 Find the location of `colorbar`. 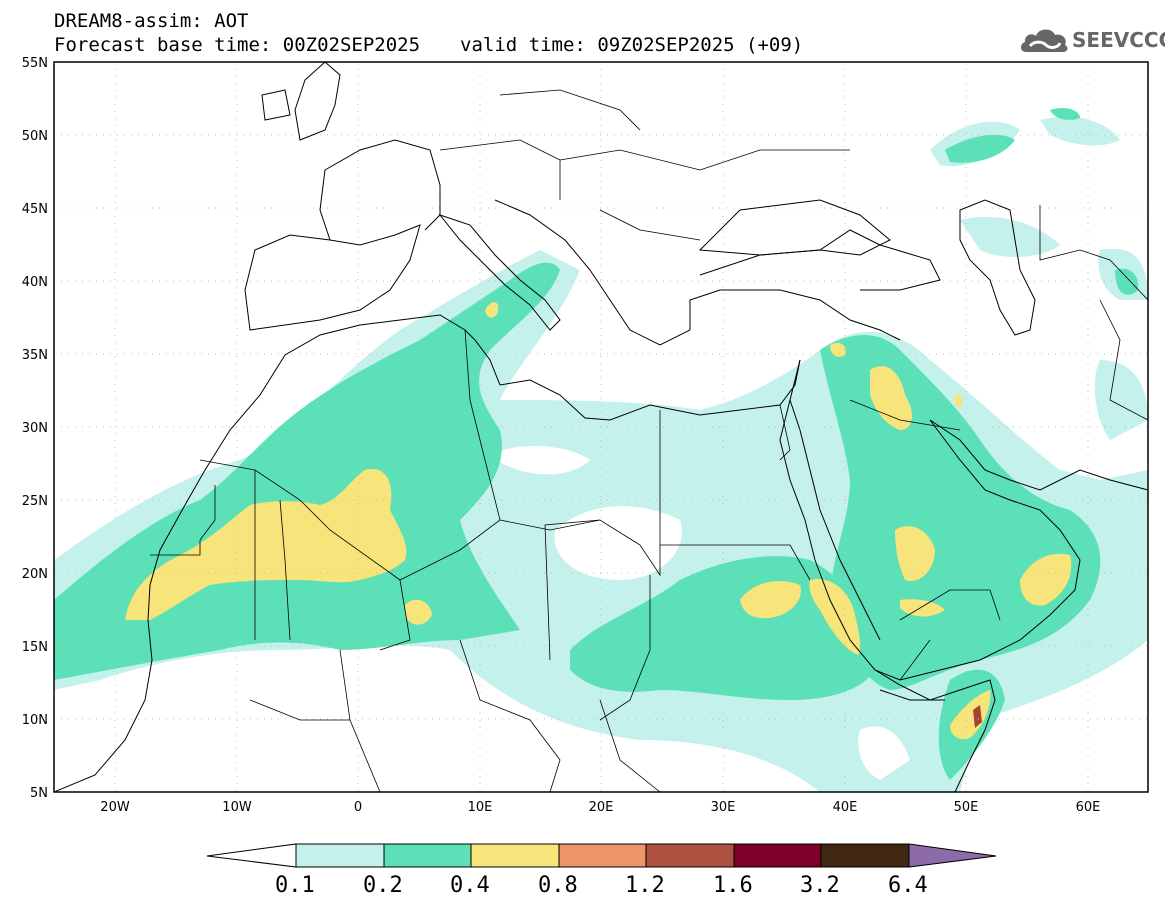

colorbar is located at coordinates (601, 855).